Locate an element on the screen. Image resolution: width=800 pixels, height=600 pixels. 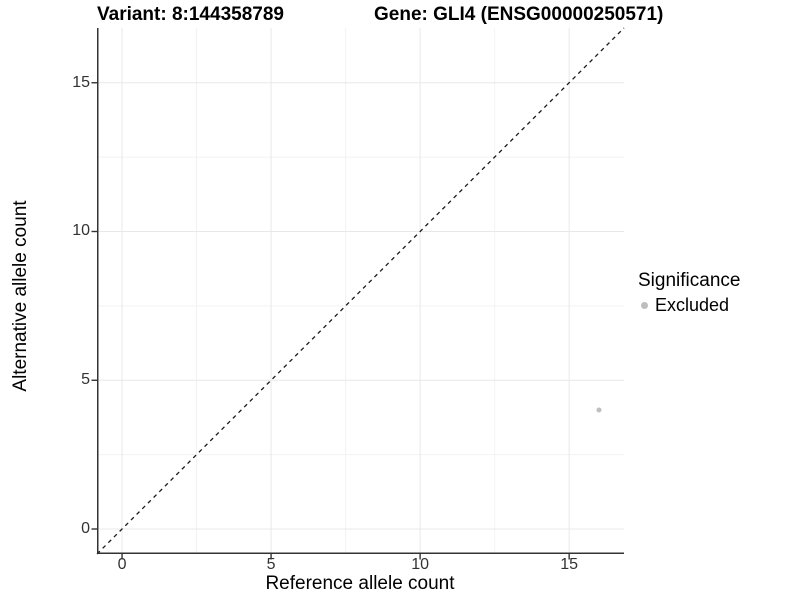
variant-title: Variant: 8:144358789 is located at coordinates (190, 14).